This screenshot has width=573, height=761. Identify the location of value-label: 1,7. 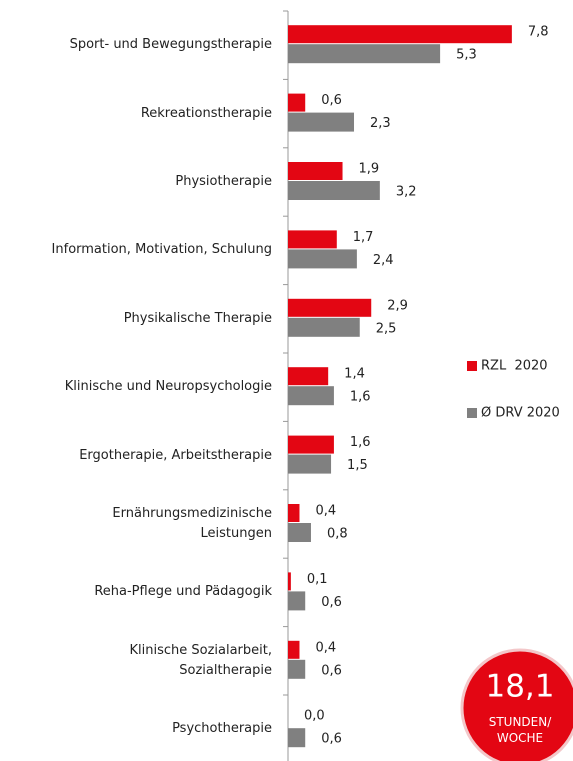
(363, 237).